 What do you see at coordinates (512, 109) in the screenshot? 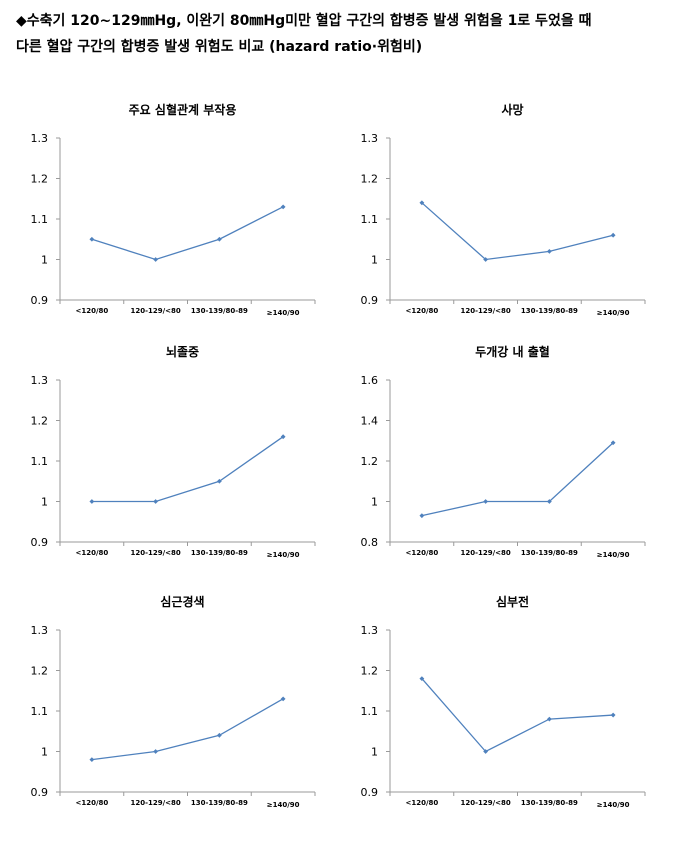
I see `chart-title: 사망` at bounding box center [512, 109].